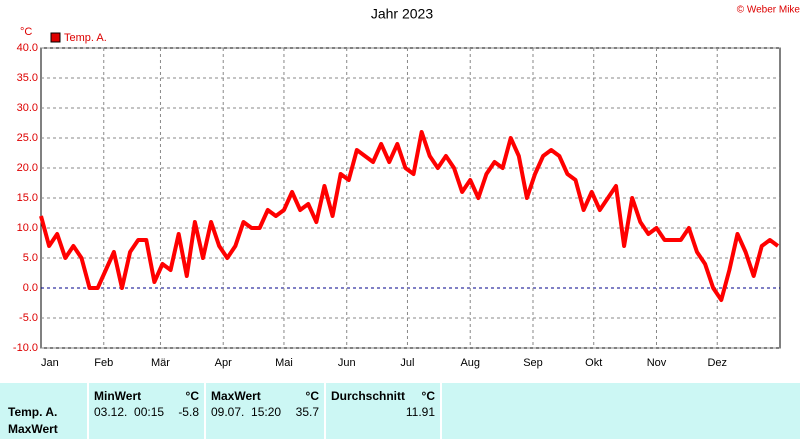 Image resolution: width=810 pixels, height=444 pixels. Describe the element at coordinates (50, 363) in the screenshot. I see `x-tick-label: Jan` at that location.